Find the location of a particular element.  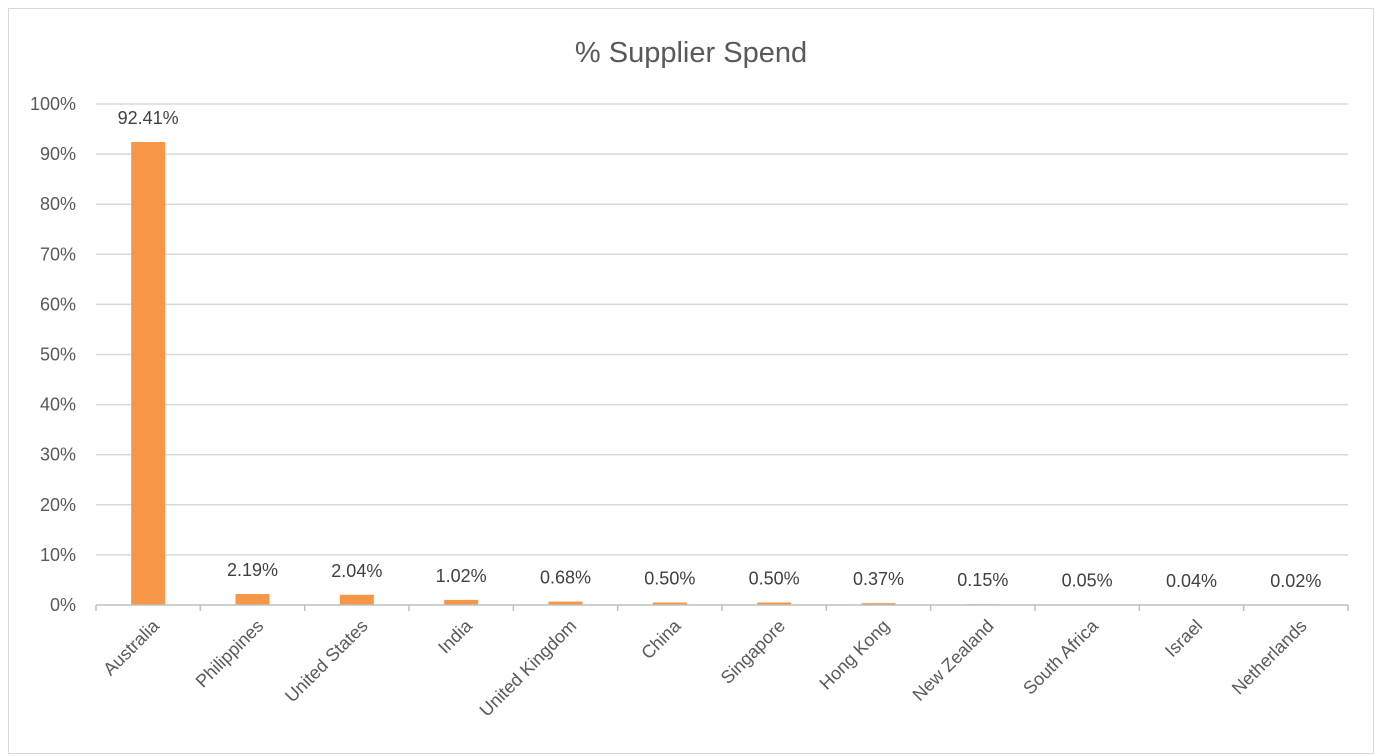

x-category-label: Israel is located at coordinates (1183, 638).